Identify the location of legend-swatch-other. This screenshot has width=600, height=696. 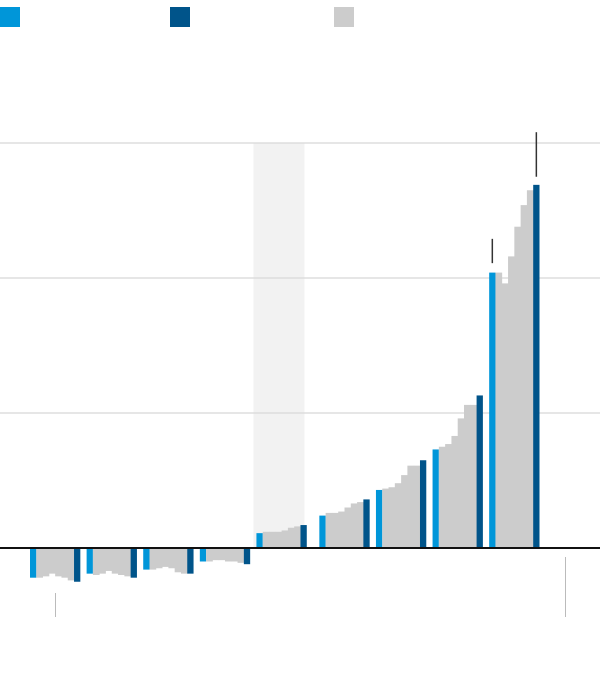
(344, 17).